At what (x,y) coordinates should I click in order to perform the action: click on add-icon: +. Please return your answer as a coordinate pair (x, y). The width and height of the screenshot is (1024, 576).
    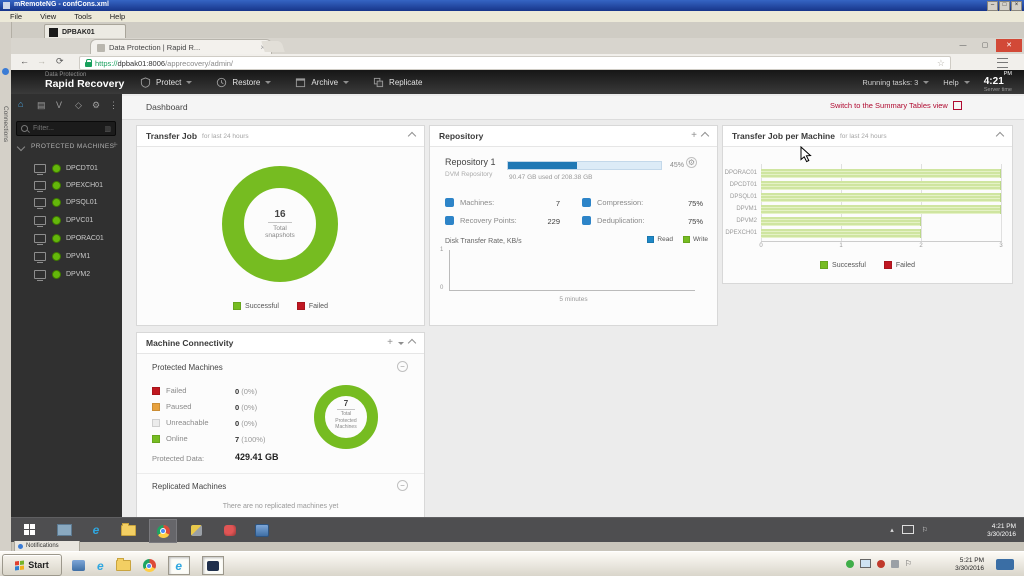
    Looking at the image, I should click on (390, 342).